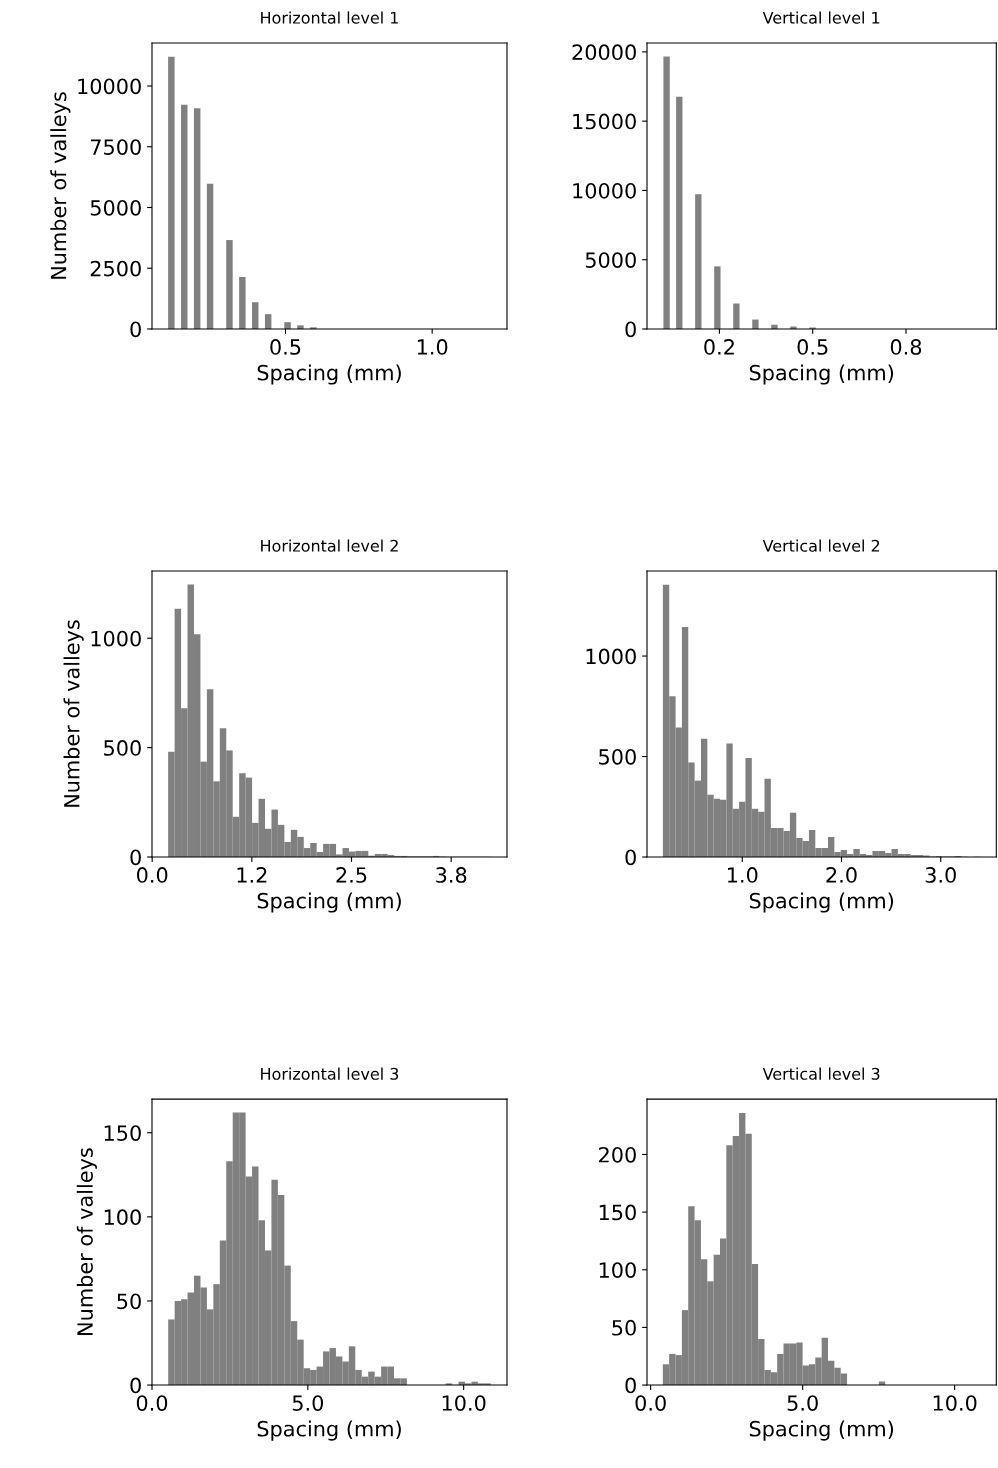  What do you see at coordinates (115, 268) in the screenshot?
I see `y-tick-label: 2500` at bounding box center [115, 268].